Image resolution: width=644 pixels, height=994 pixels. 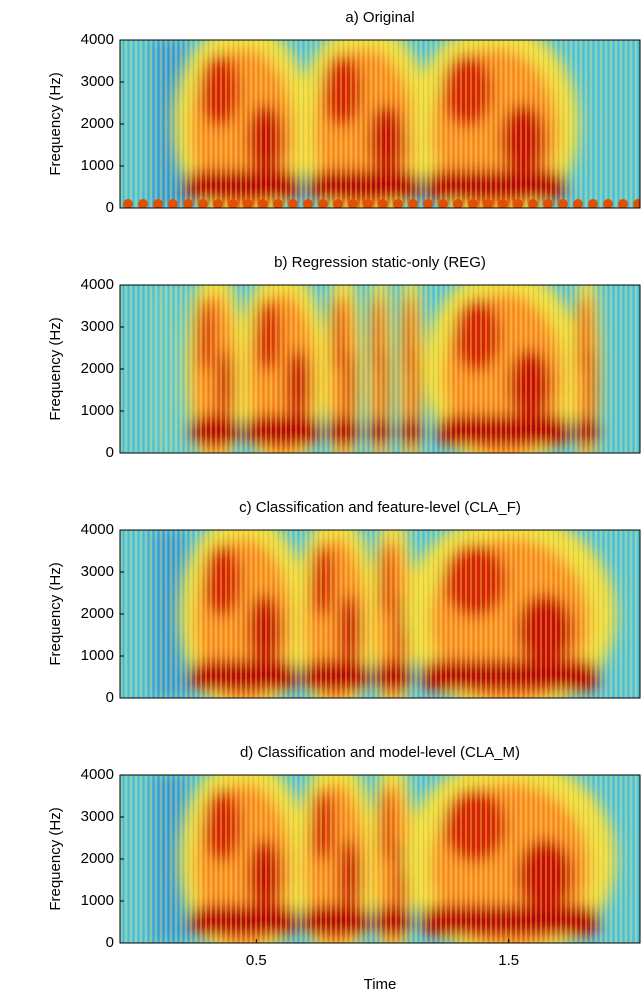 What do you see at coordinates (256, 960) in the screenshot?
I see `x-tick-label: 0.5` at bounding box center [256, 960].